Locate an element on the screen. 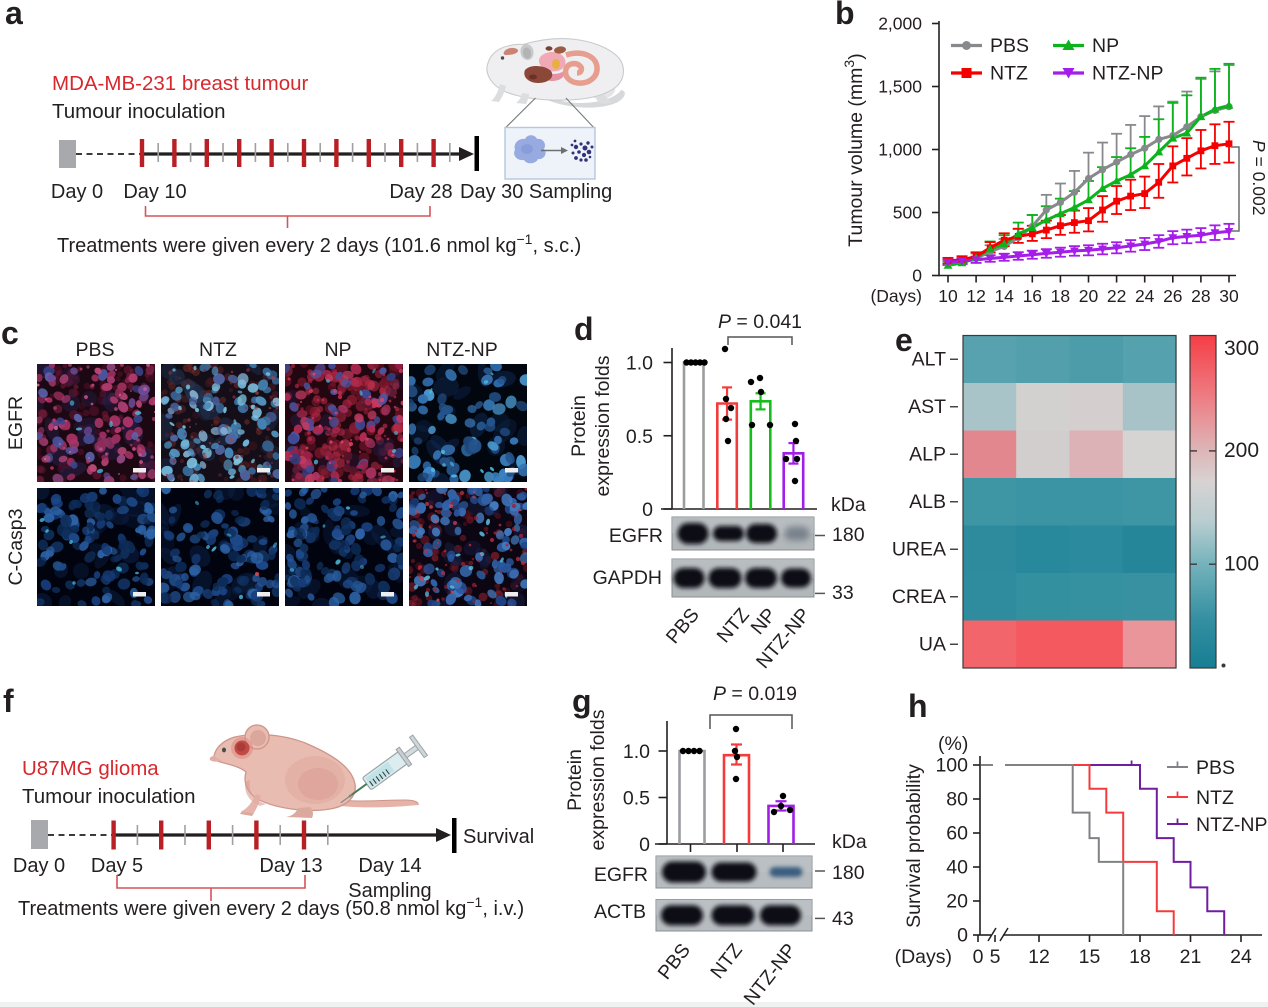 Image resolution: width=1268 pixels, height=1007 pixels. svg-text: Protein is located at coordinates (579, 426).